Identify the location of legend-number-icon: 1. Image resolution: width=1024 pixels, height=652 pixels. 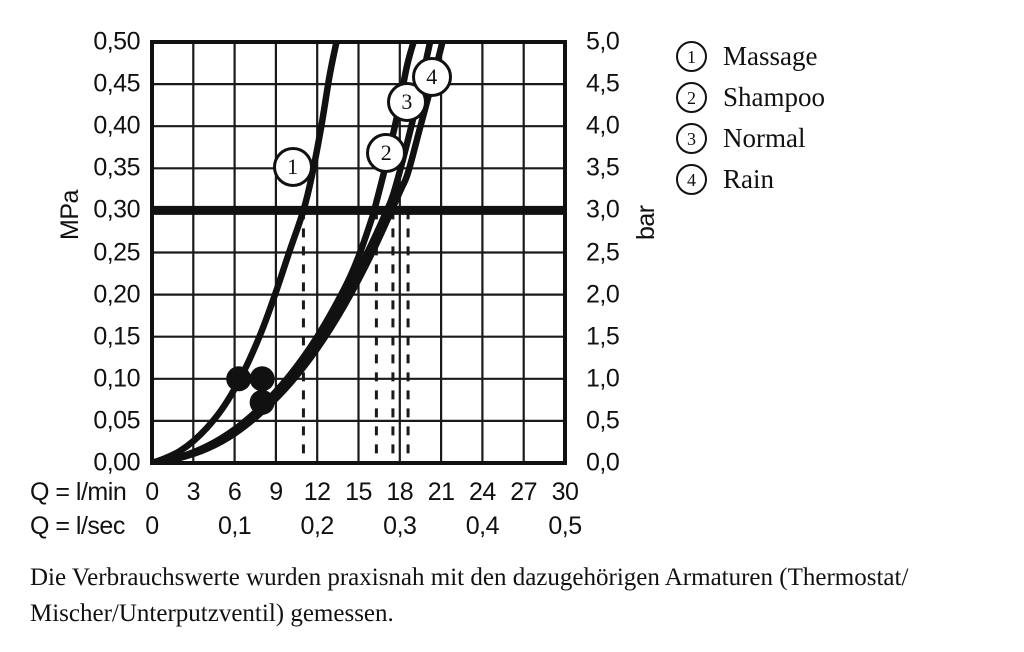
(691, 56).